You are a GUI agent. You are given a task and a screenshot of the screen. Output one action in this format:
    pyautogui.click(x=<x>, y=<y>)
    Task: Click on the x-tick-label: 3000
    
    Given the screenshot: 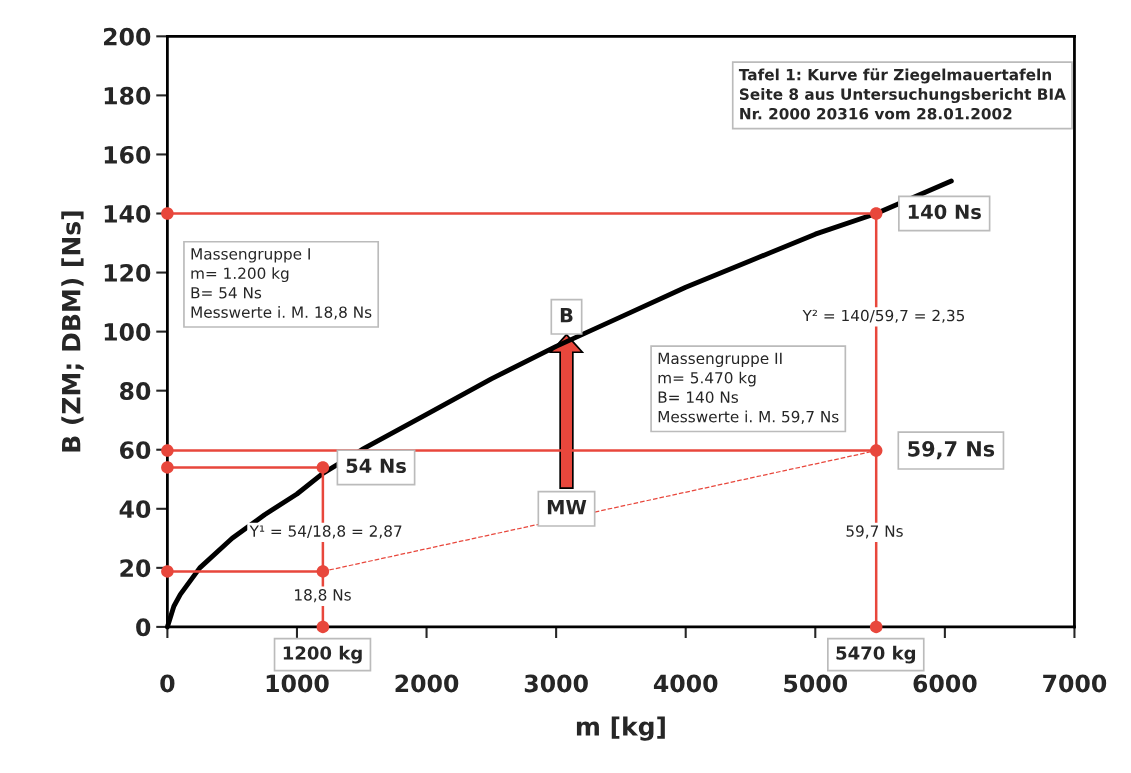 What is the action you would take?
    pyautogui.click(x=556, y=683)
    